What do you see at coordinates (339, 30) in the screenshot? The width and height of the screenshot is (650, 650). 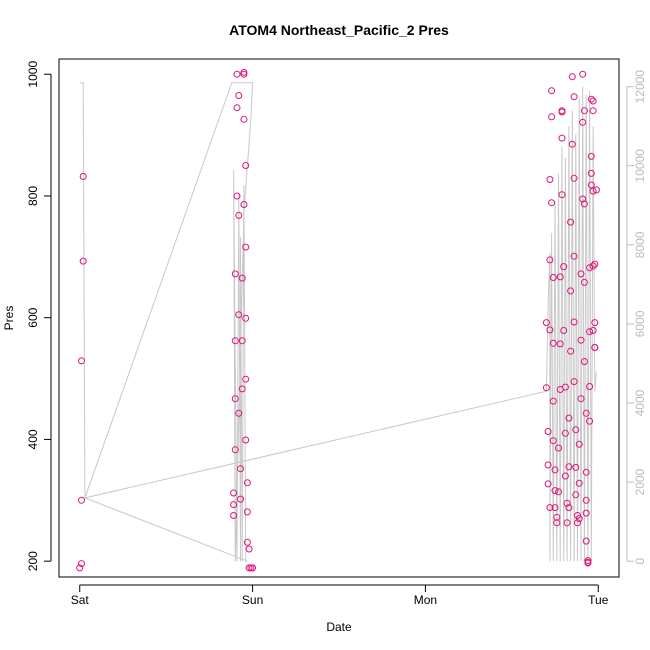 I see `chart-title: ATOM4 Northeast_Pacific_2 Pres` at bounding box center [339, 30].